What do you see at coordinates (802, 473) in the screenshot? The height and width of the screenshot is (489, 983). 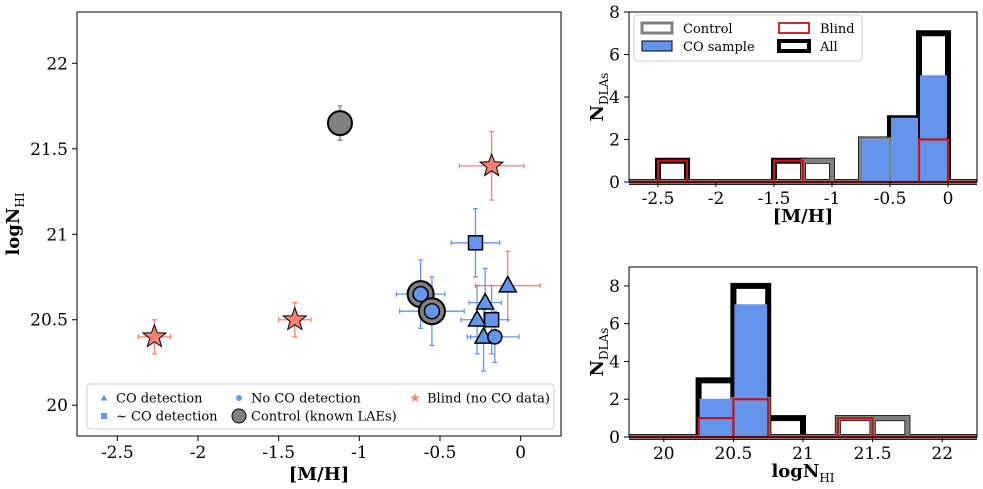 I see `x-axis-label: logNHI` at bounding box center [802, 473].